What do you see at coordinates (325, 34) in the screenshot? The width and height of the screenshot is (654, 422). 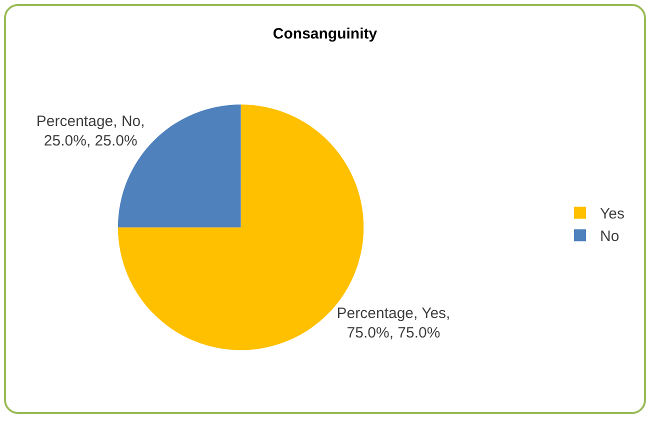 I see `chart-title: Consanguinity` at bounding box center [325, 34].